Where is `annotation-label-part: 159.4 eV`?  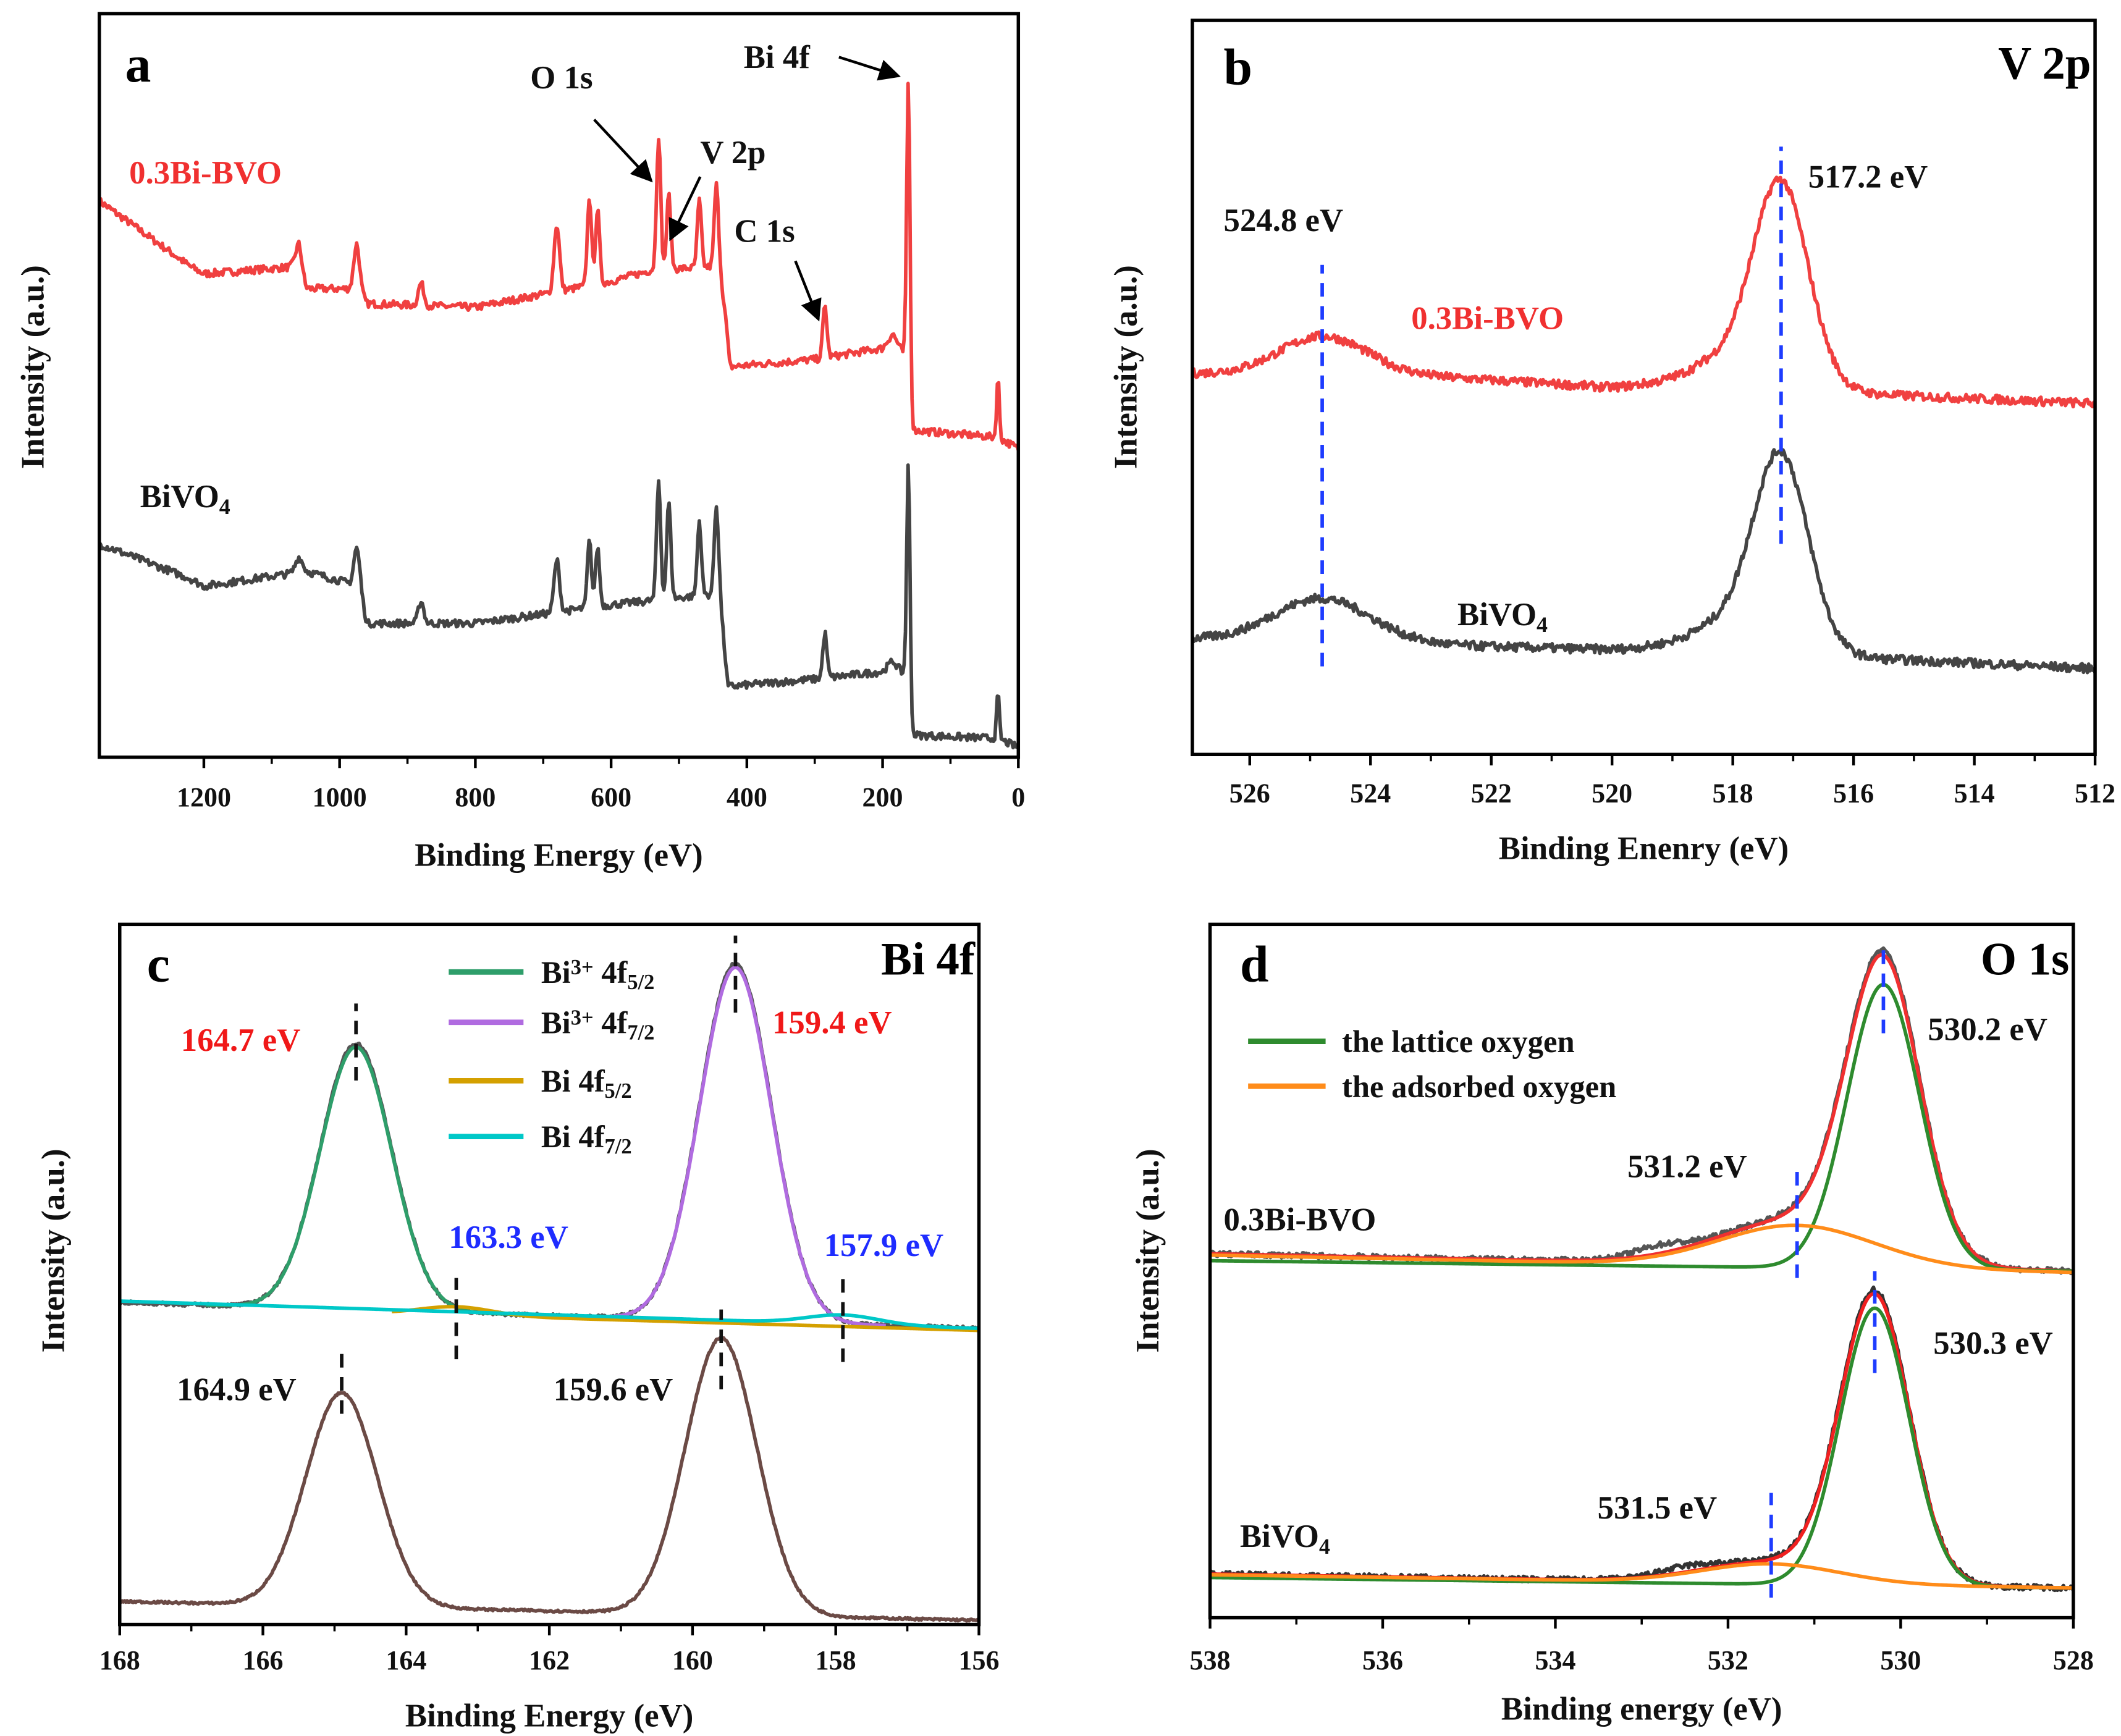 annotation-label-part: 159.4 eV is located at coordinates (832, 1022).